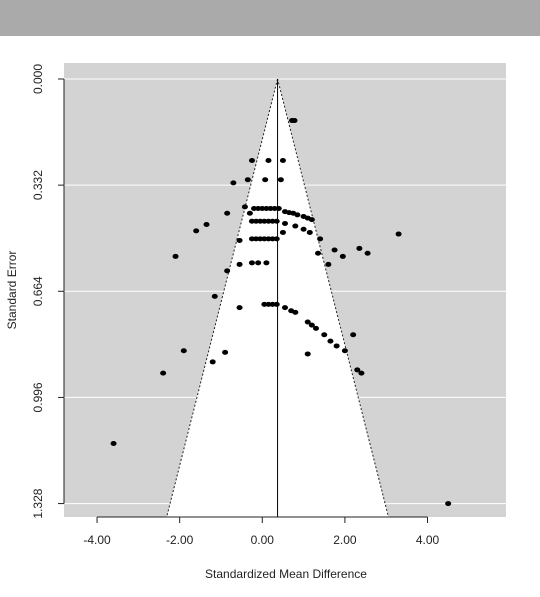 The image size is (540, 597). Describe the element at coordinates (38, 291) in the screenshot. I see `y-tick-label: 0.664` at that location.